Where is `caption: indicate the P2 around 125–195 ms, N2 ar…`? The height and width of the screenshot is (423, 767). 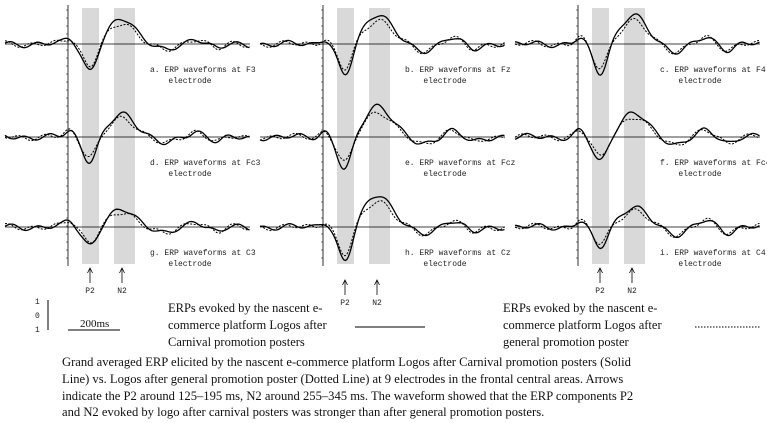 caption: indicate the P2 around 125–195 ms, N2 ar… is located at coordinates (347, 396).